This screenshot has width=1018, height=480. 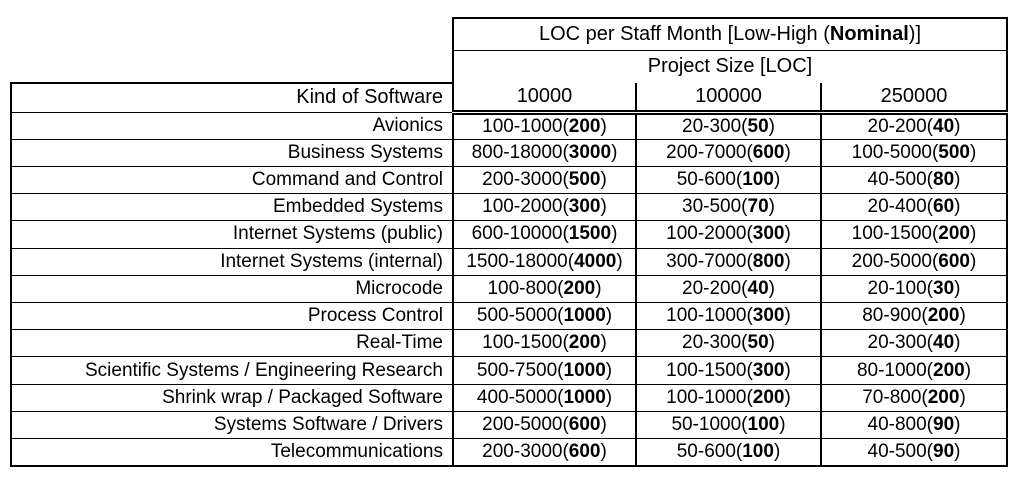 What do you see at coordinates (730, 34) in the screenshot?
I see `table-title: LOC per Staff Month [Low-High (Nominal)]` at bounding box center [730, 34].